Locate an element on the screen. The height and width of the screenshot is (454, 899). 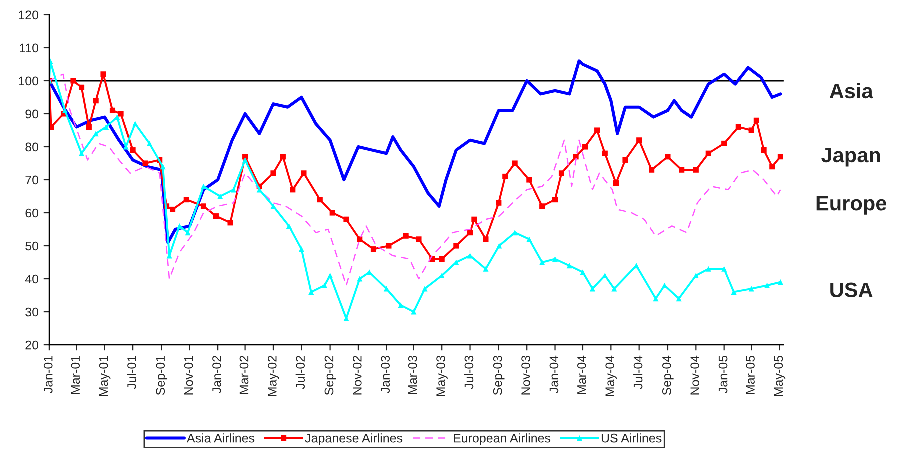
x-tick-label: Jul-01 is located at coordinates (131, 373).